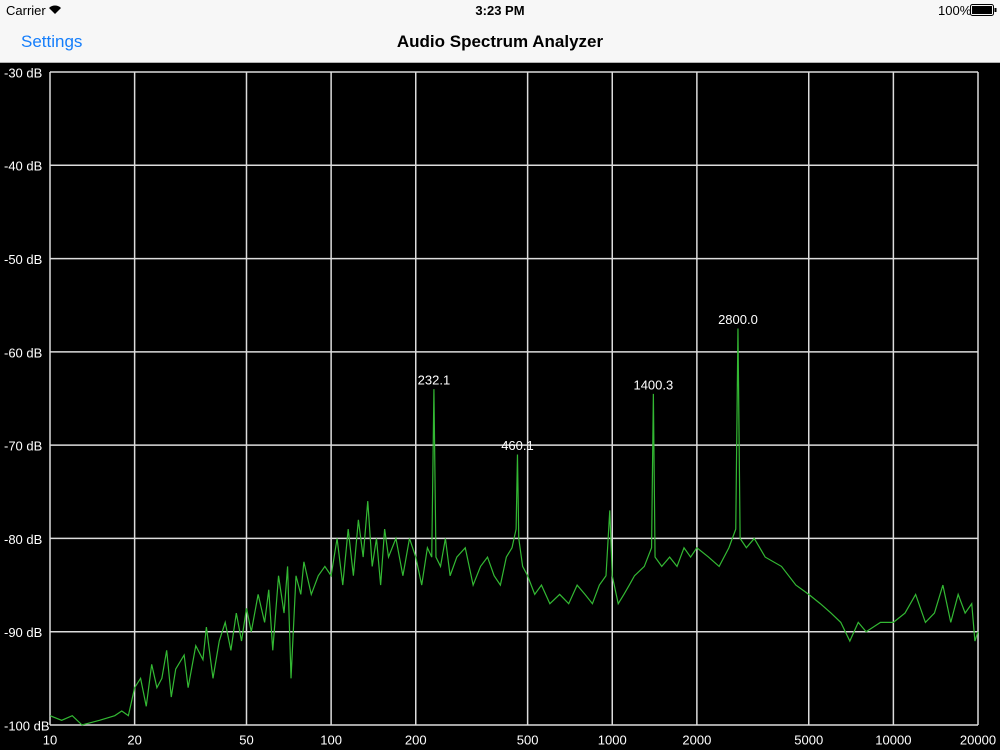 This screenshot has height=750, width=1000. What do you see at coordinates (26, 10) in the screenshot?
I see `carrier: Carrier` at bounding box center [26, 10].